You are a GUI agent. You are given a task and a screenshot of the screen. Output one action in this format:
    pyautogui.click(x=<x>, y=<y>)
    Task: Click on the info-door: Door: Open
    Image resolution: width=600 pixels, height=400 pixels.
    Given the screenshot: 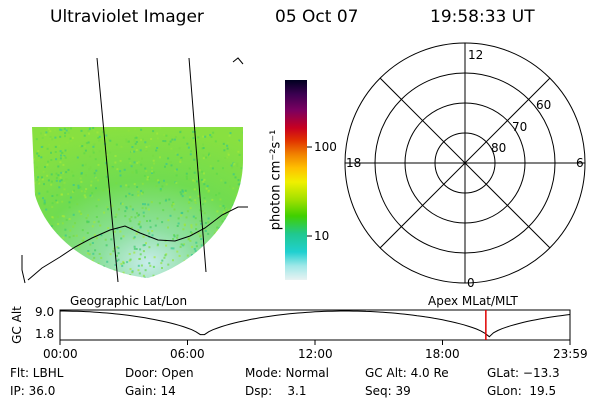 What is the action you would take?
    pyautogui.click(x=159, y=373)
    